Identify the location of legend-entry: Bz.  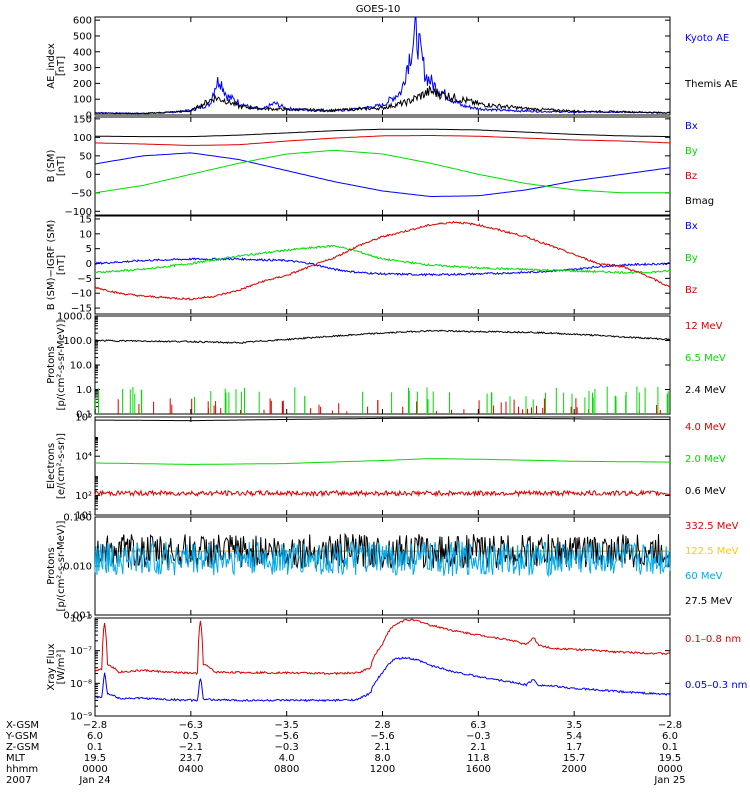
(691, 290).